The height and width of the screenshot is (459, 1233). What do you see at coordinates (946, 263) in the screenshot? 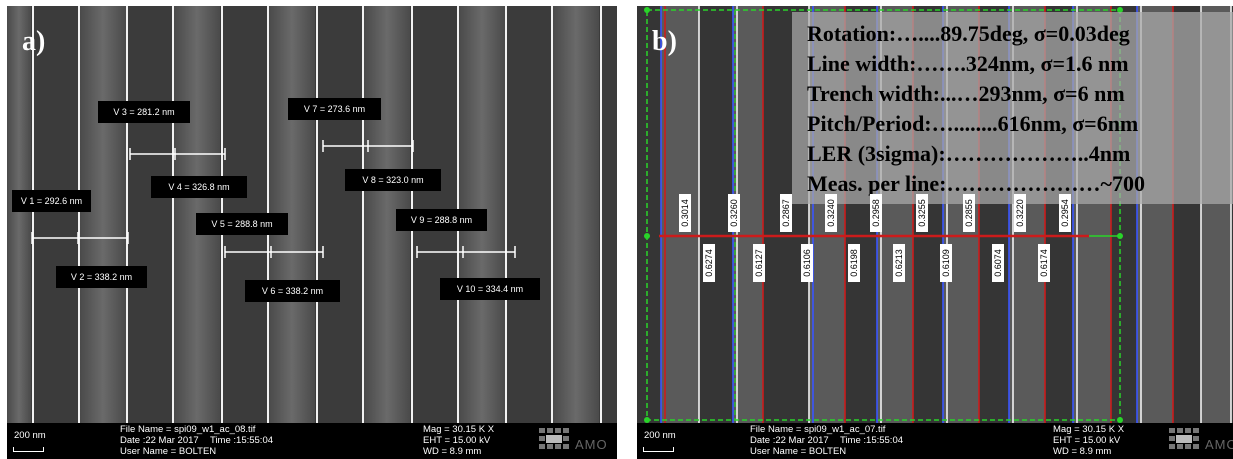
I see `pitch-value: 0.6109` at bounding box center [946, 263].